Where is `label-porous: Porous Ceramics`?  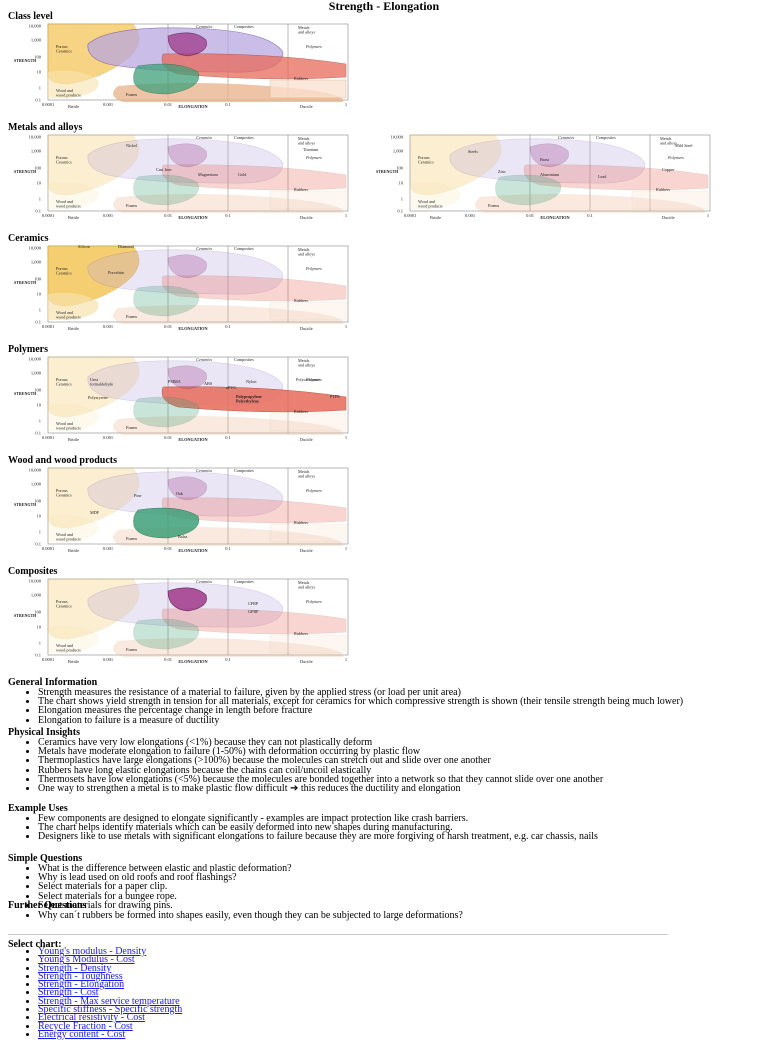 label-porous: Porous Ceramics is located at coordinates (64, 271).